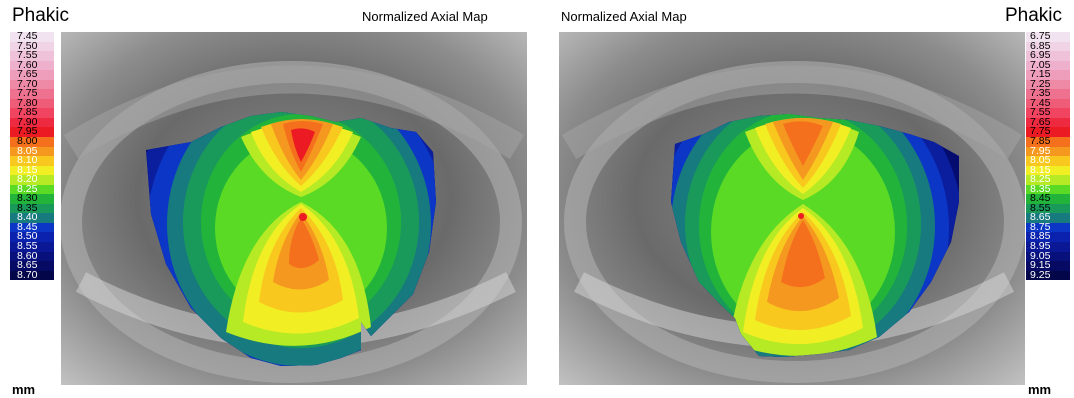 Image resolution: width=1074 pixels, height=398 pixels. Describe the element at coordinates (1048, 75) in the screenshot. I see `scale-entry: 7.15` at that location.